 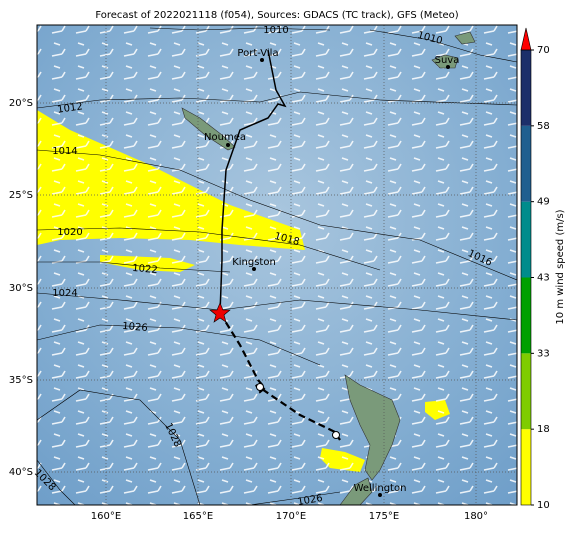 What do you see at coordinates (543, 50) in the screenshot?
I see `colorbar-tick-label: 70` at bounding box center [543, 50].